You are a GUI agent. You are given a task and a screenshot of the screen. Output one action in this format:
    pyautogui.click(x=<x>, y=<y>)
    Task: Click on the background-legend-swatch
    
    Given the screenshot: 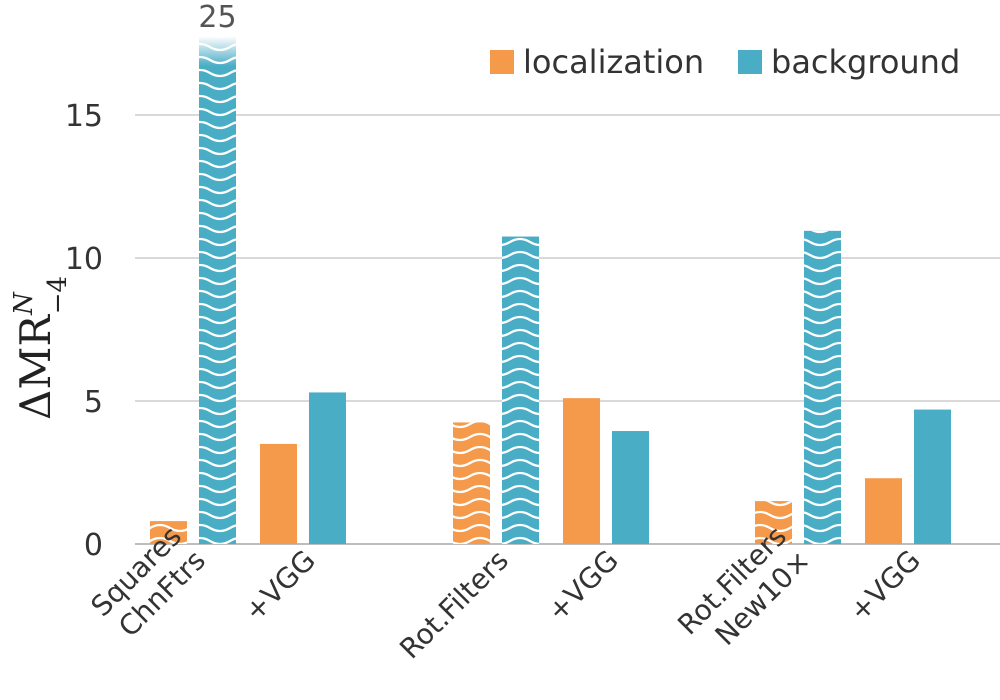 What is the action you would take?
    pyautogui.click(x=750, y=62)
    